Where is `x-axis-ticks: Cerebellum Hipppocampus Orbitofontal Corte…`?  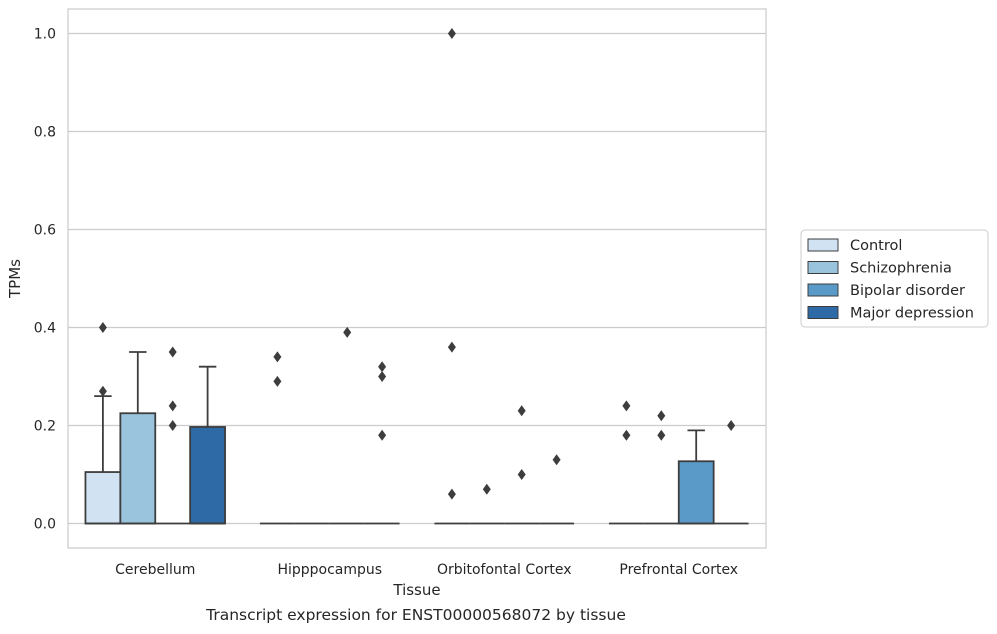
x-axis-ticks: Cerebellum Hipppocampus Orbitofontal Corte… is located at coordinates (426, 570).